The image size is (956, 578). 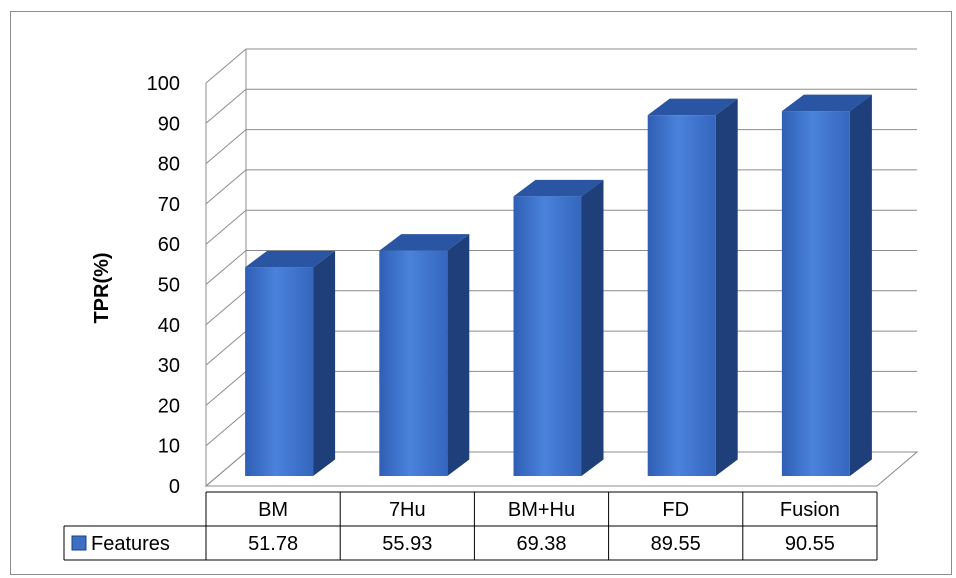 What do you see at coordinates (810, 544) in the screenshot?
I see `data-table-value: 90.55` at bounding box center [810, 544].